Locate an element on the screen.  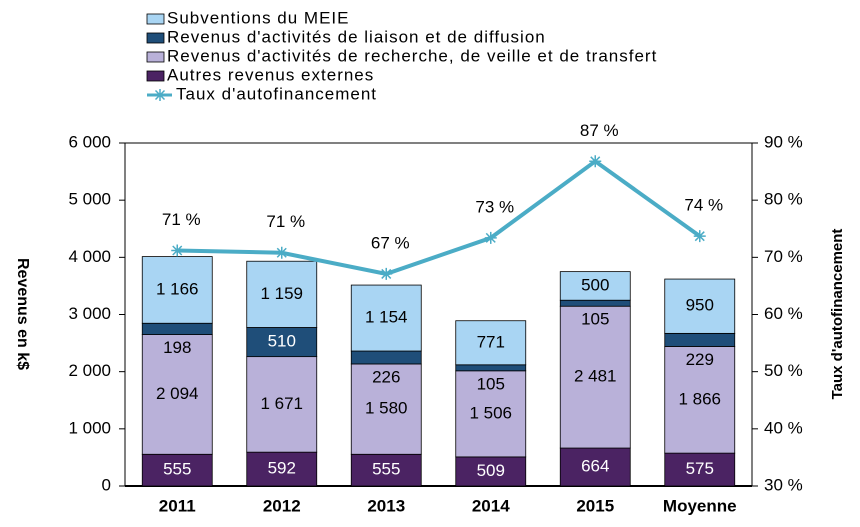
legend-label: Autres revenus externes is located at coordinates (270, 74).